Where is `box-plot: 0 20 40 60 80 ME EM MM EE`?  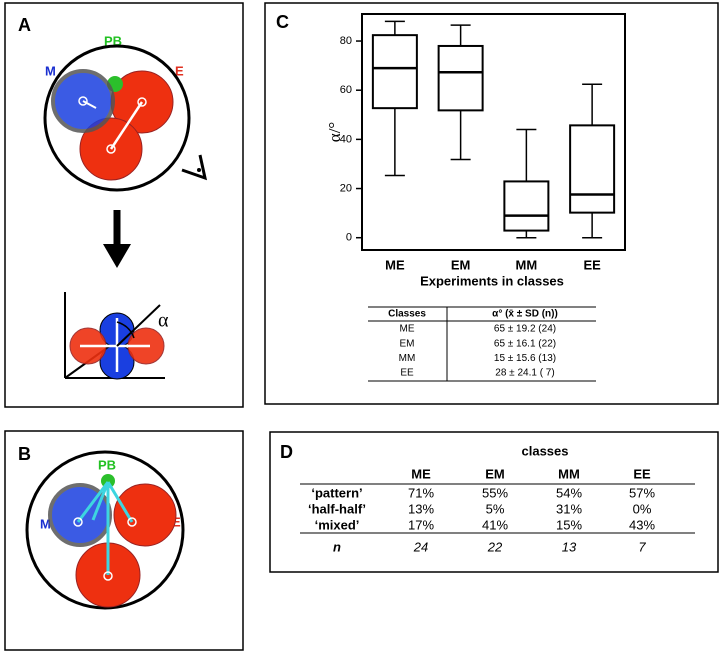
box-plot: 0 20 40 60 80 ME EM MM EE is located at coordinates (478, 146).